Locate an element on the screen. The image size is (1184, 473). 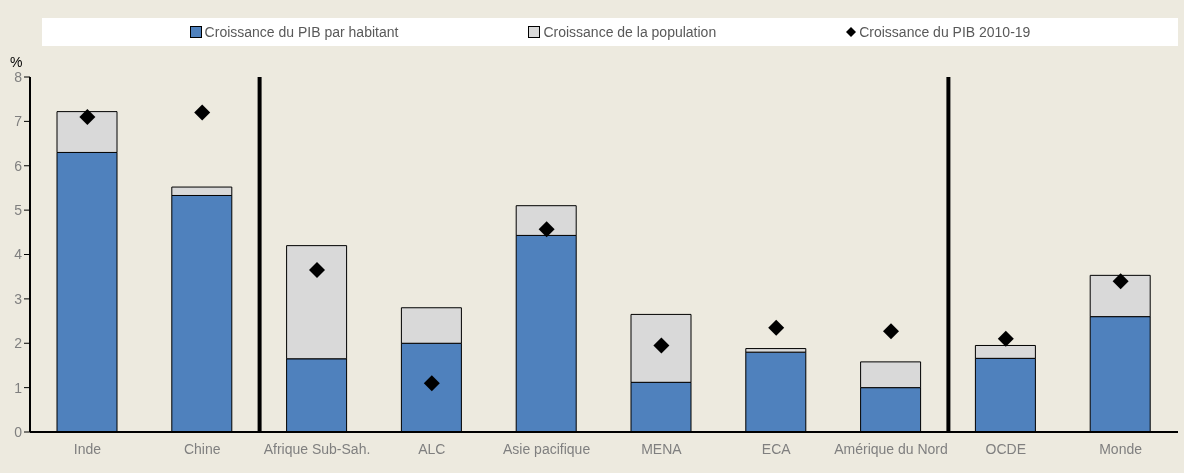
y-tick-label: 7 is located at coordinates (18, 121).